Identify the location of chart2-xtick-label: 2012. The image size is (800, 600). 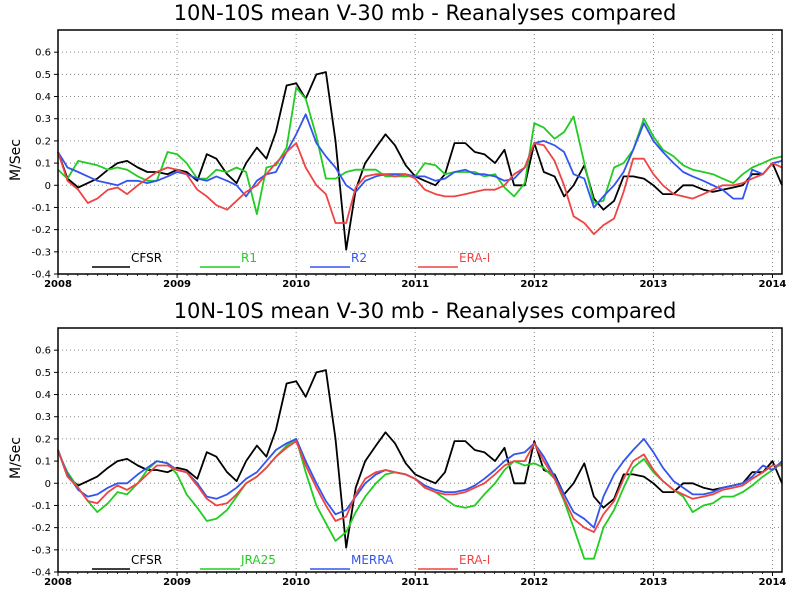
(534, 582).